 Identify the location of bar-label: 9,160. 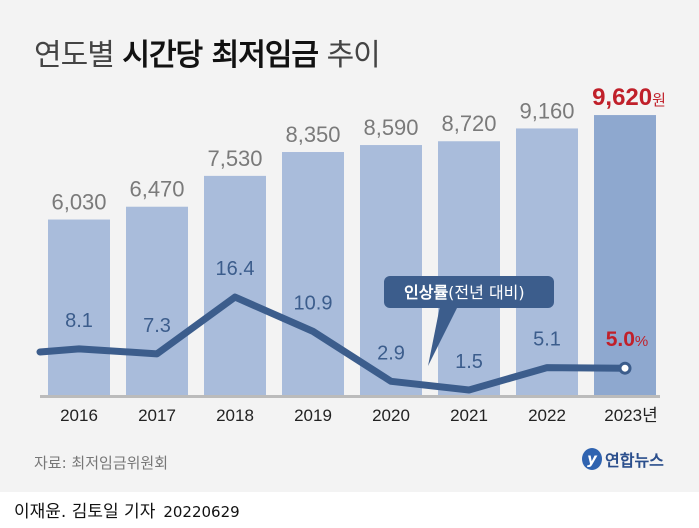
(546, 110).